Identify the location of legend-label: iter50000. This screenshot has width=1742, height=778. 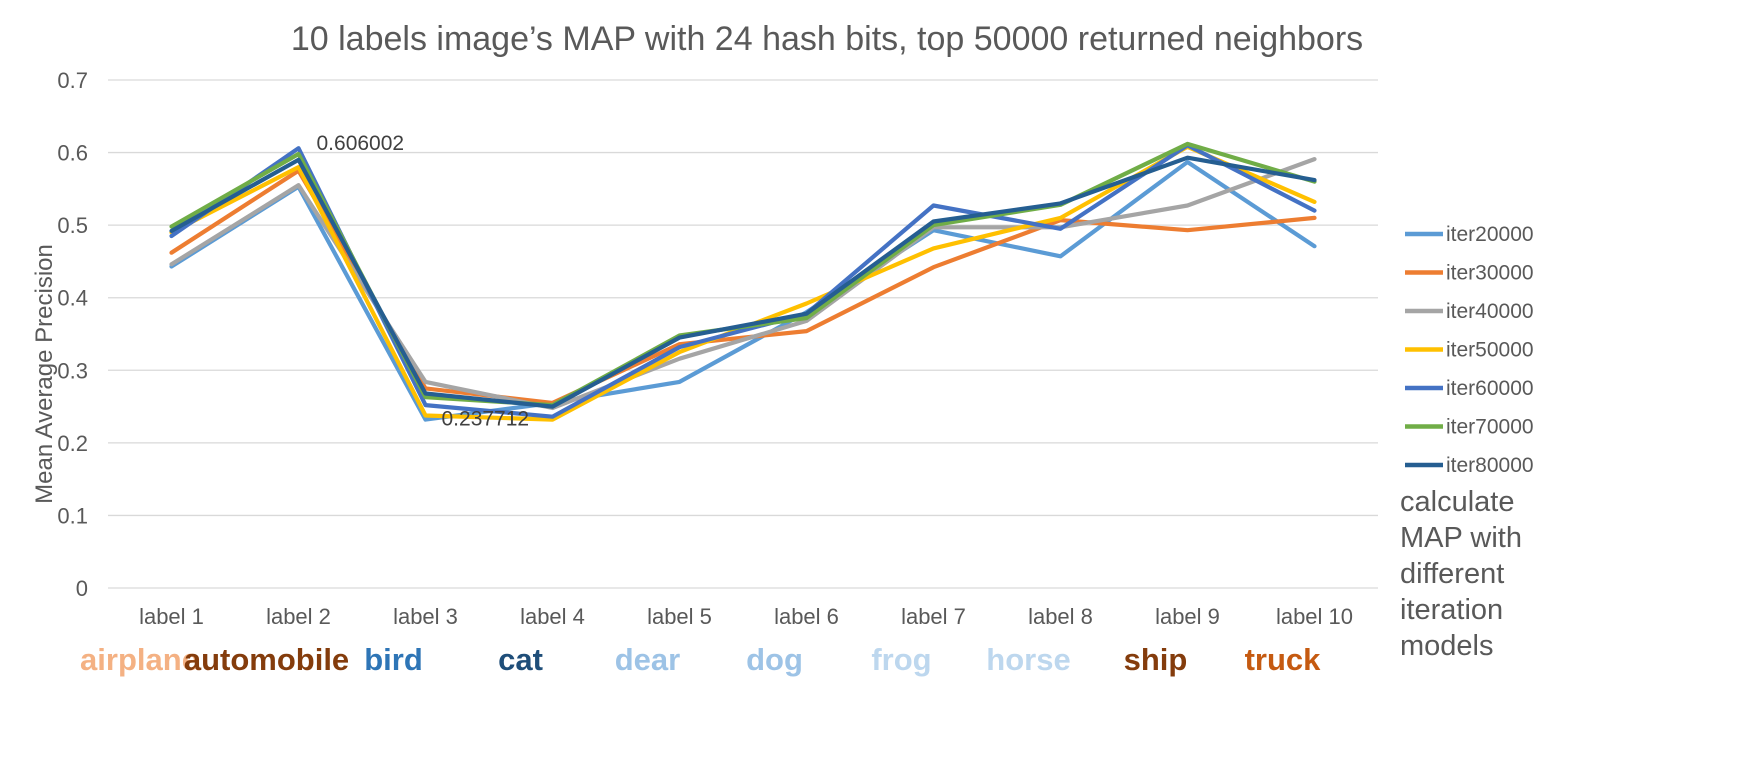
(1490, 350).